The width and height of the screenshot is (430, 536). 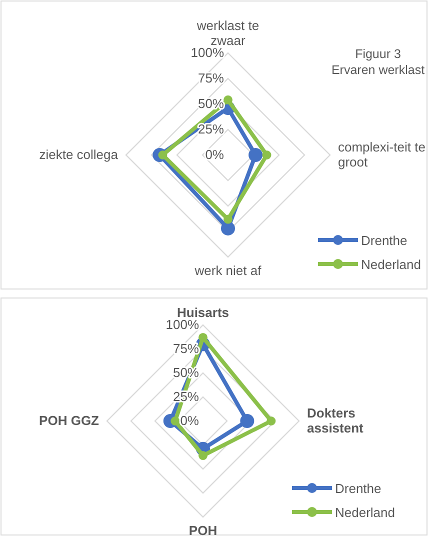 What do you see at coordinates (211, 129) in the screenshot?
I see `y-tick-label: 25%` at bounding box center [211, 129].